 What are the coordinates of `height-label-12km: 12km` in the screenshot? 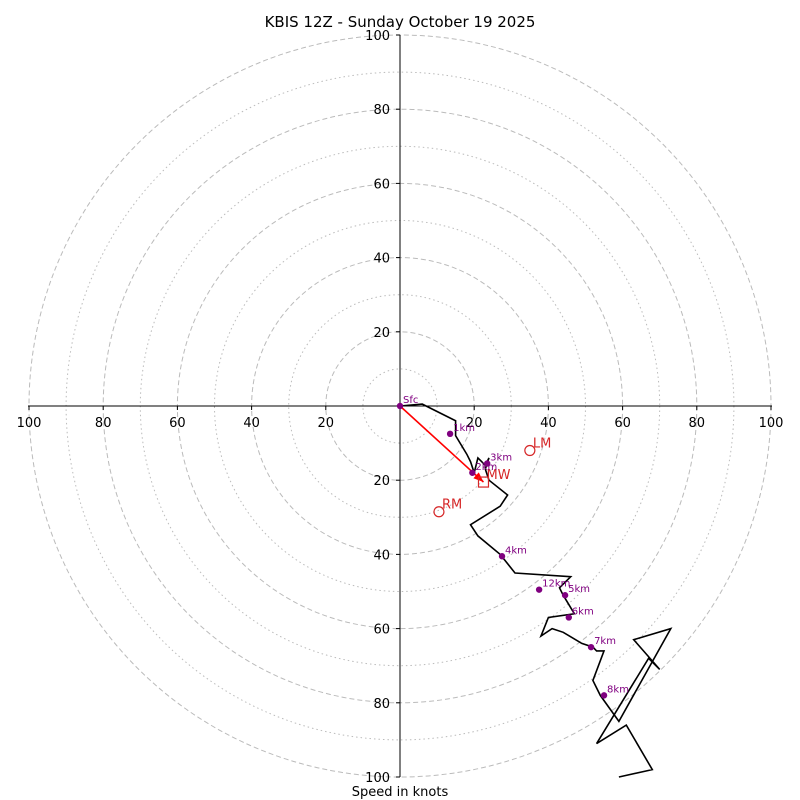 It's located at (556, 584).